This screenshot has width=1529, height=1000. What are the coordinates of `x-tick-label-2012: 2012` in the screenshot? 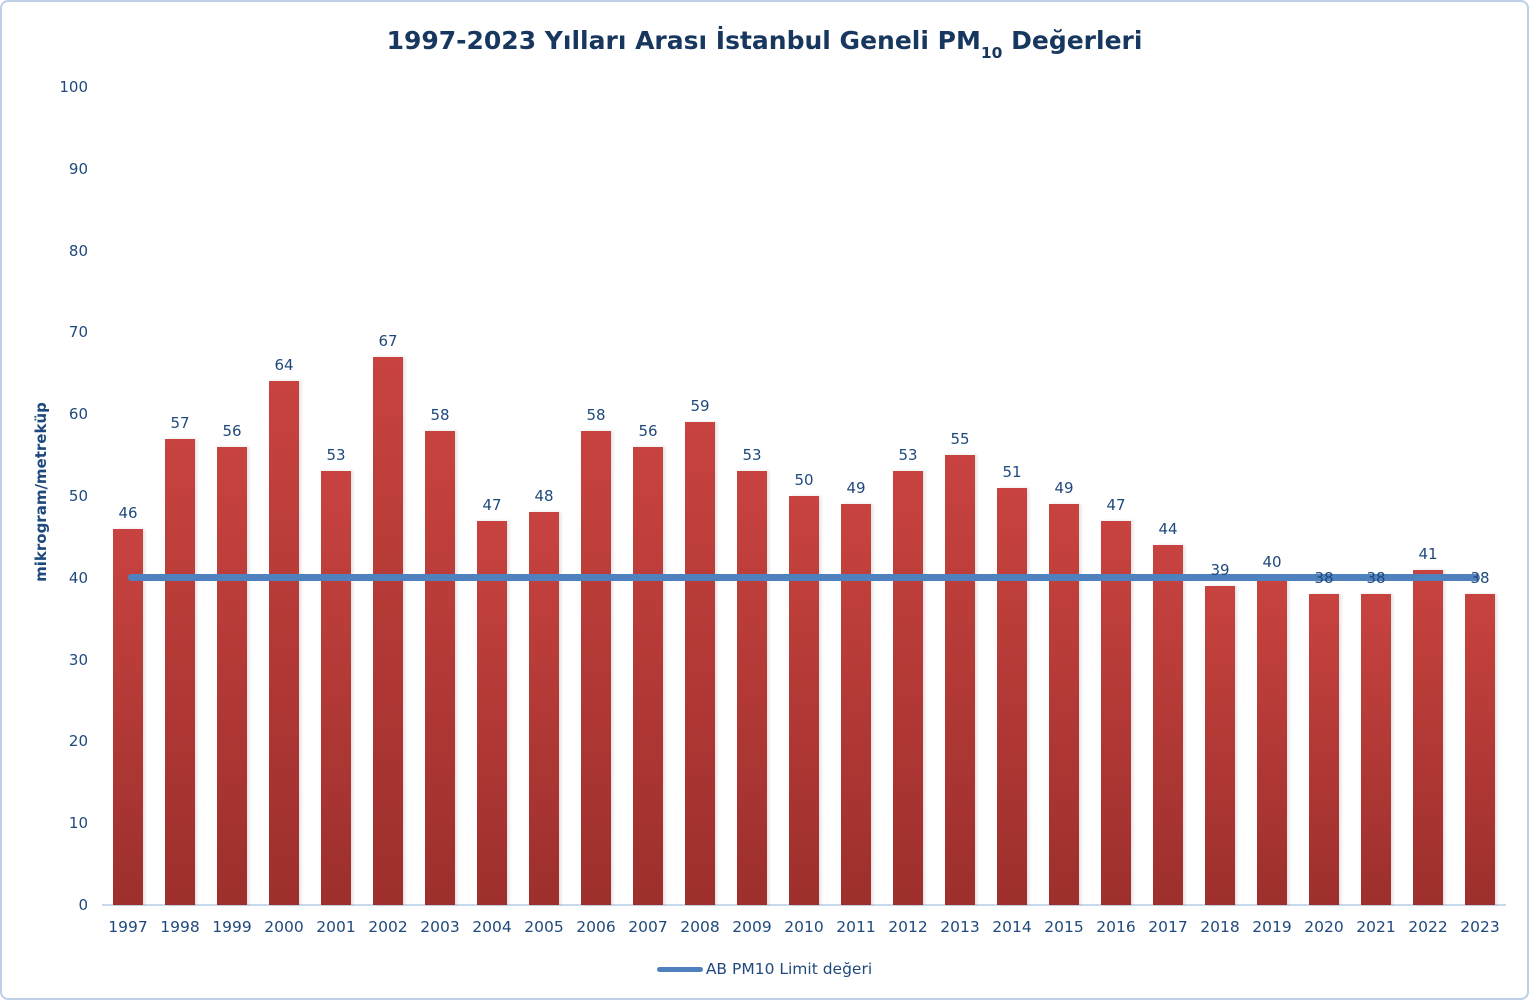 It's located at (908, 927).